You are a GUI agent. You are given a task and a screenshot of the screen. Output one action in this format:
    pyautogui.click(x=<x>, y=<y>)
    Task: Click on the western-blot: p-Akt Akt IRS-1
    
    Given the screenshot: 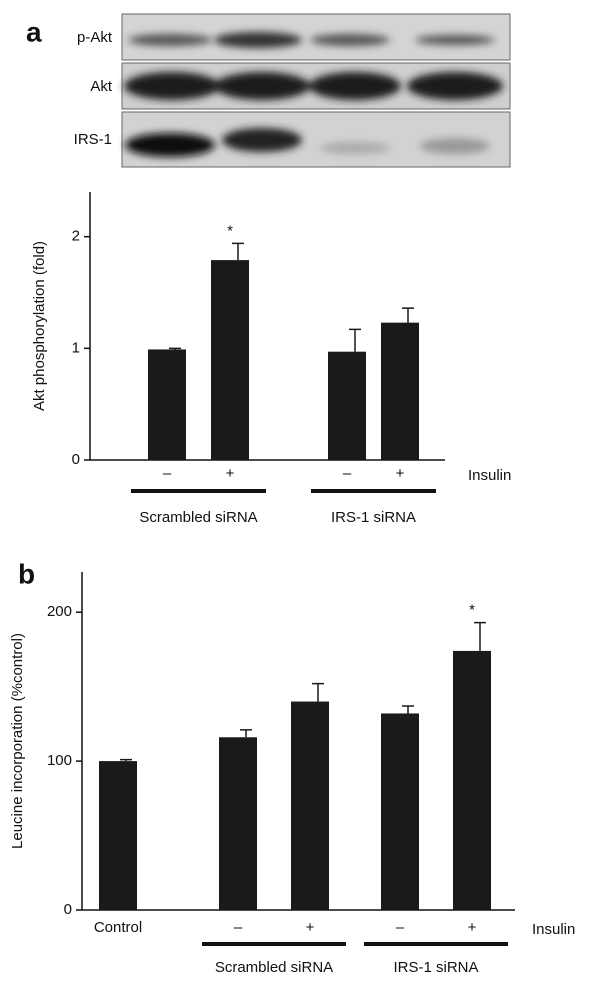 What is the action you would take?
    pyautogui.click(x=292, y=90)
    